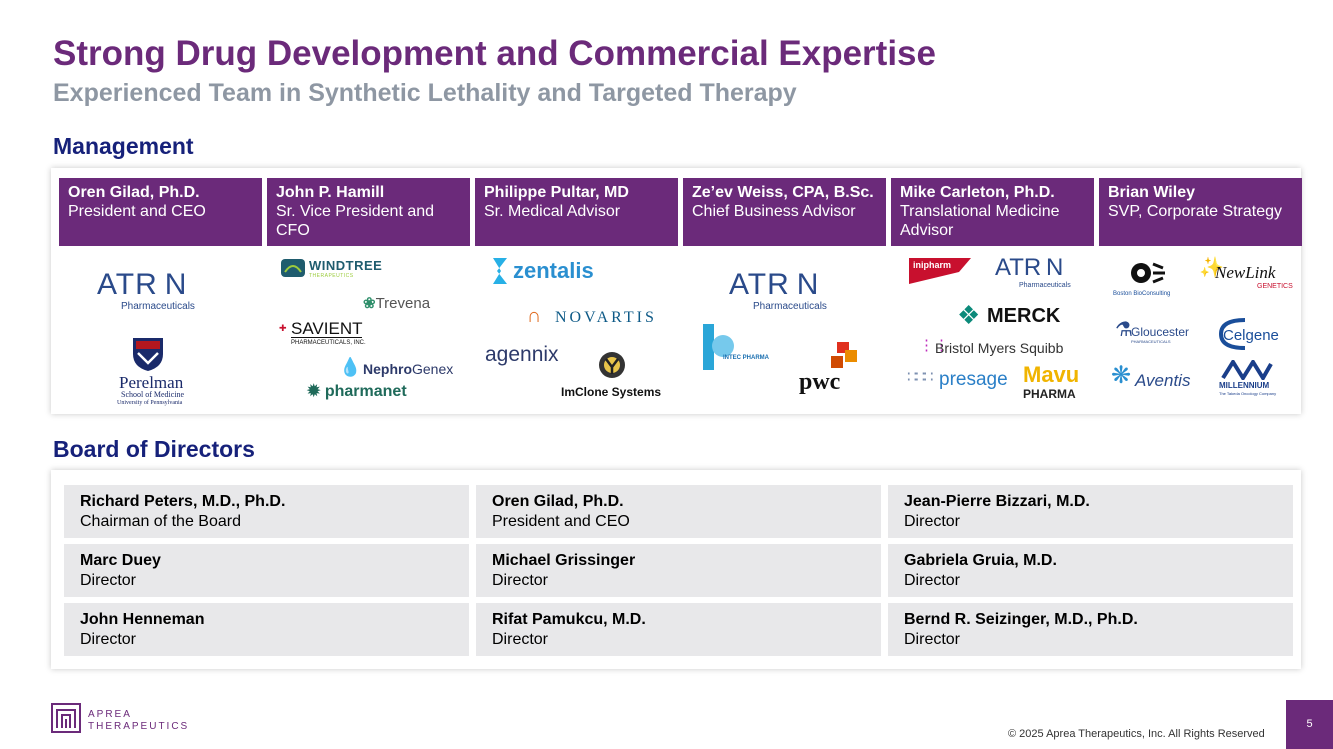  I want to click on board-member-name: Rifat Pamukcu, M.D., so click(569, 619).